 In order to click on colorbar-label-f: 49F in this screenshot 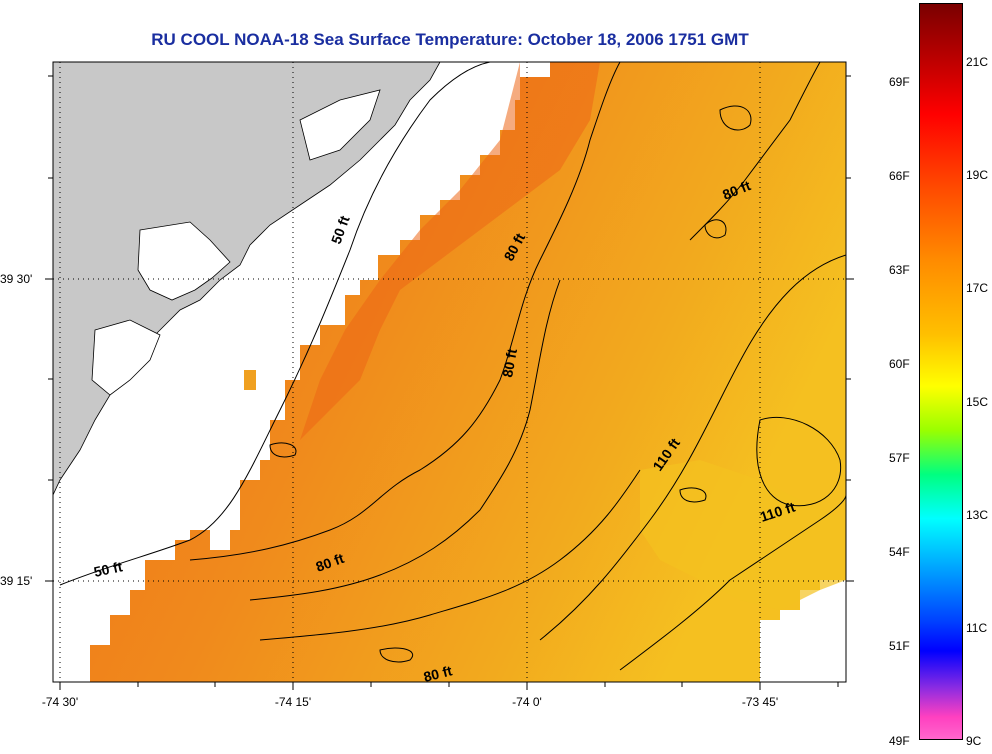, I will do `click(899, 741)`.